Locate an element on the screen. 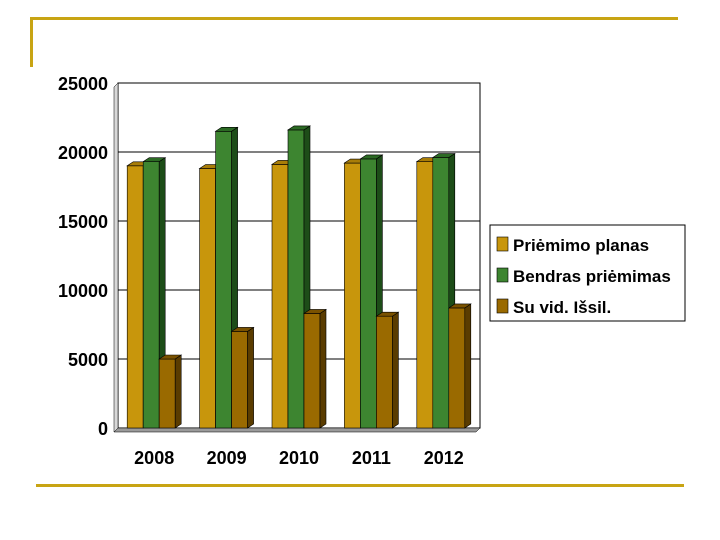 This screenshot has width=720, height=540. legend-label: Su vid. Išsil. is located at coordinates (562, 307).